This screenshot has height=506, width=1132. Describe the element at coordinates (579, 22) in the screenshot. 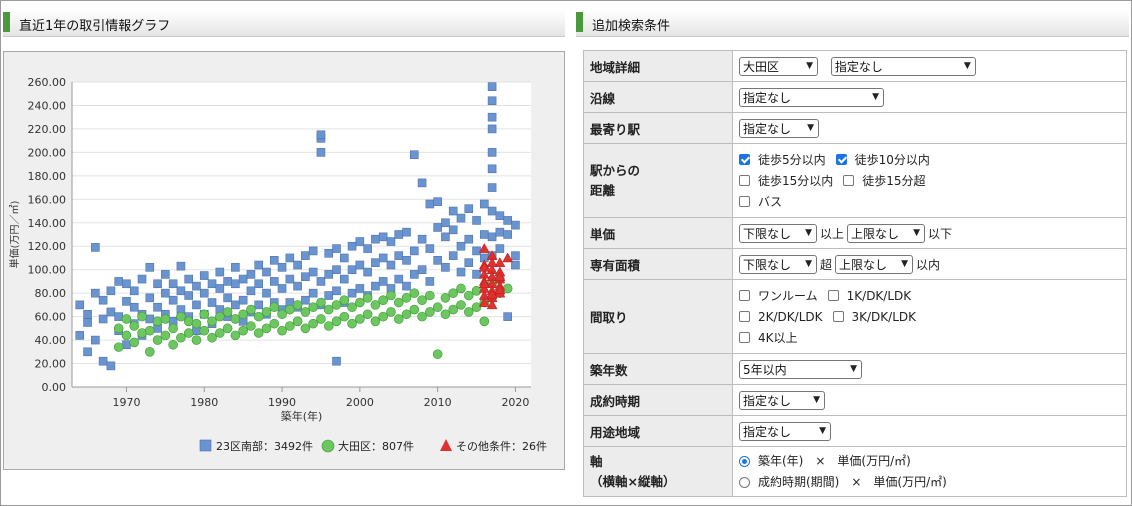

I see `header-accent-bar` at that location.